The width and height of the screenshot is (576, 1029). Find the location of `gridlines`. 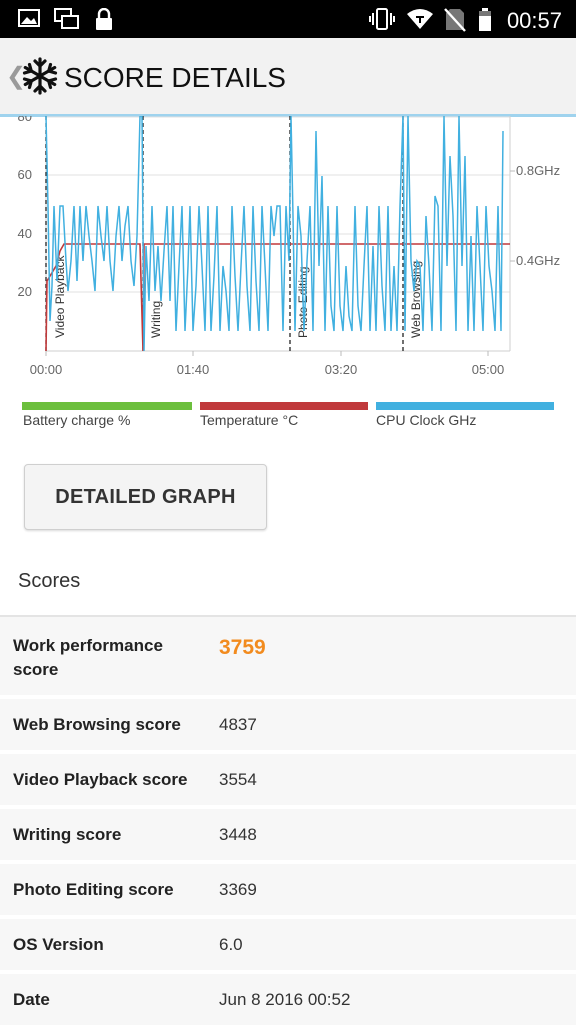

gridlines is located at coordinates (278, 204).